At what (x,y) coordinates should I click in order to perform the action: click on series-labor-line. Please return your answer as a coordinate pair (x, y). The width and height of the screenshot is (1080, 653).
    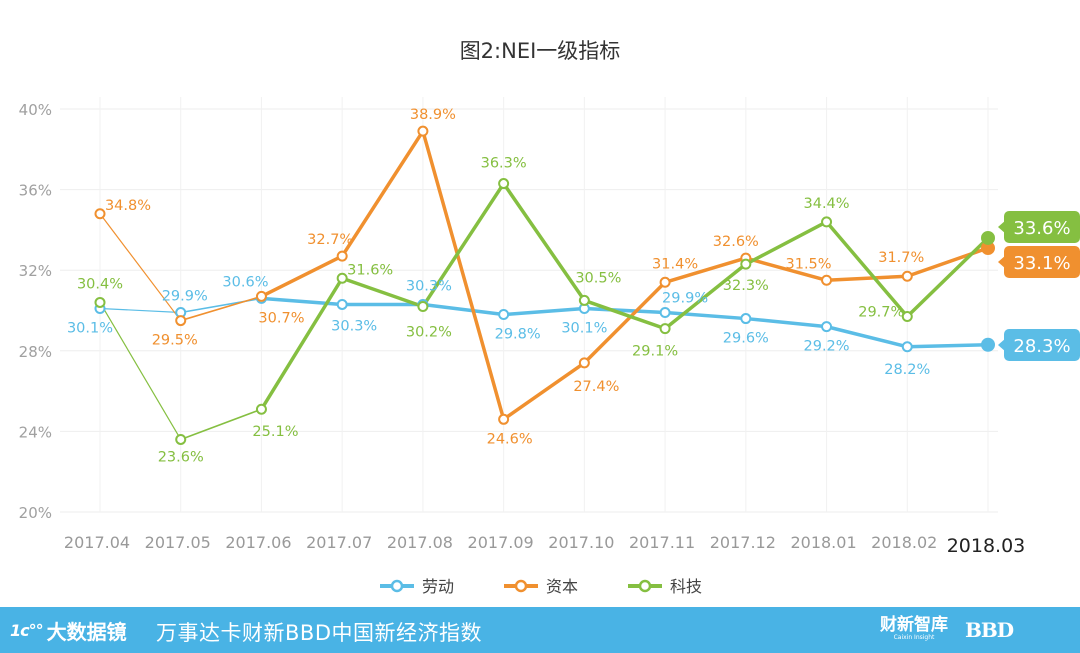
    Looking at the image, I should click on (625, 322).